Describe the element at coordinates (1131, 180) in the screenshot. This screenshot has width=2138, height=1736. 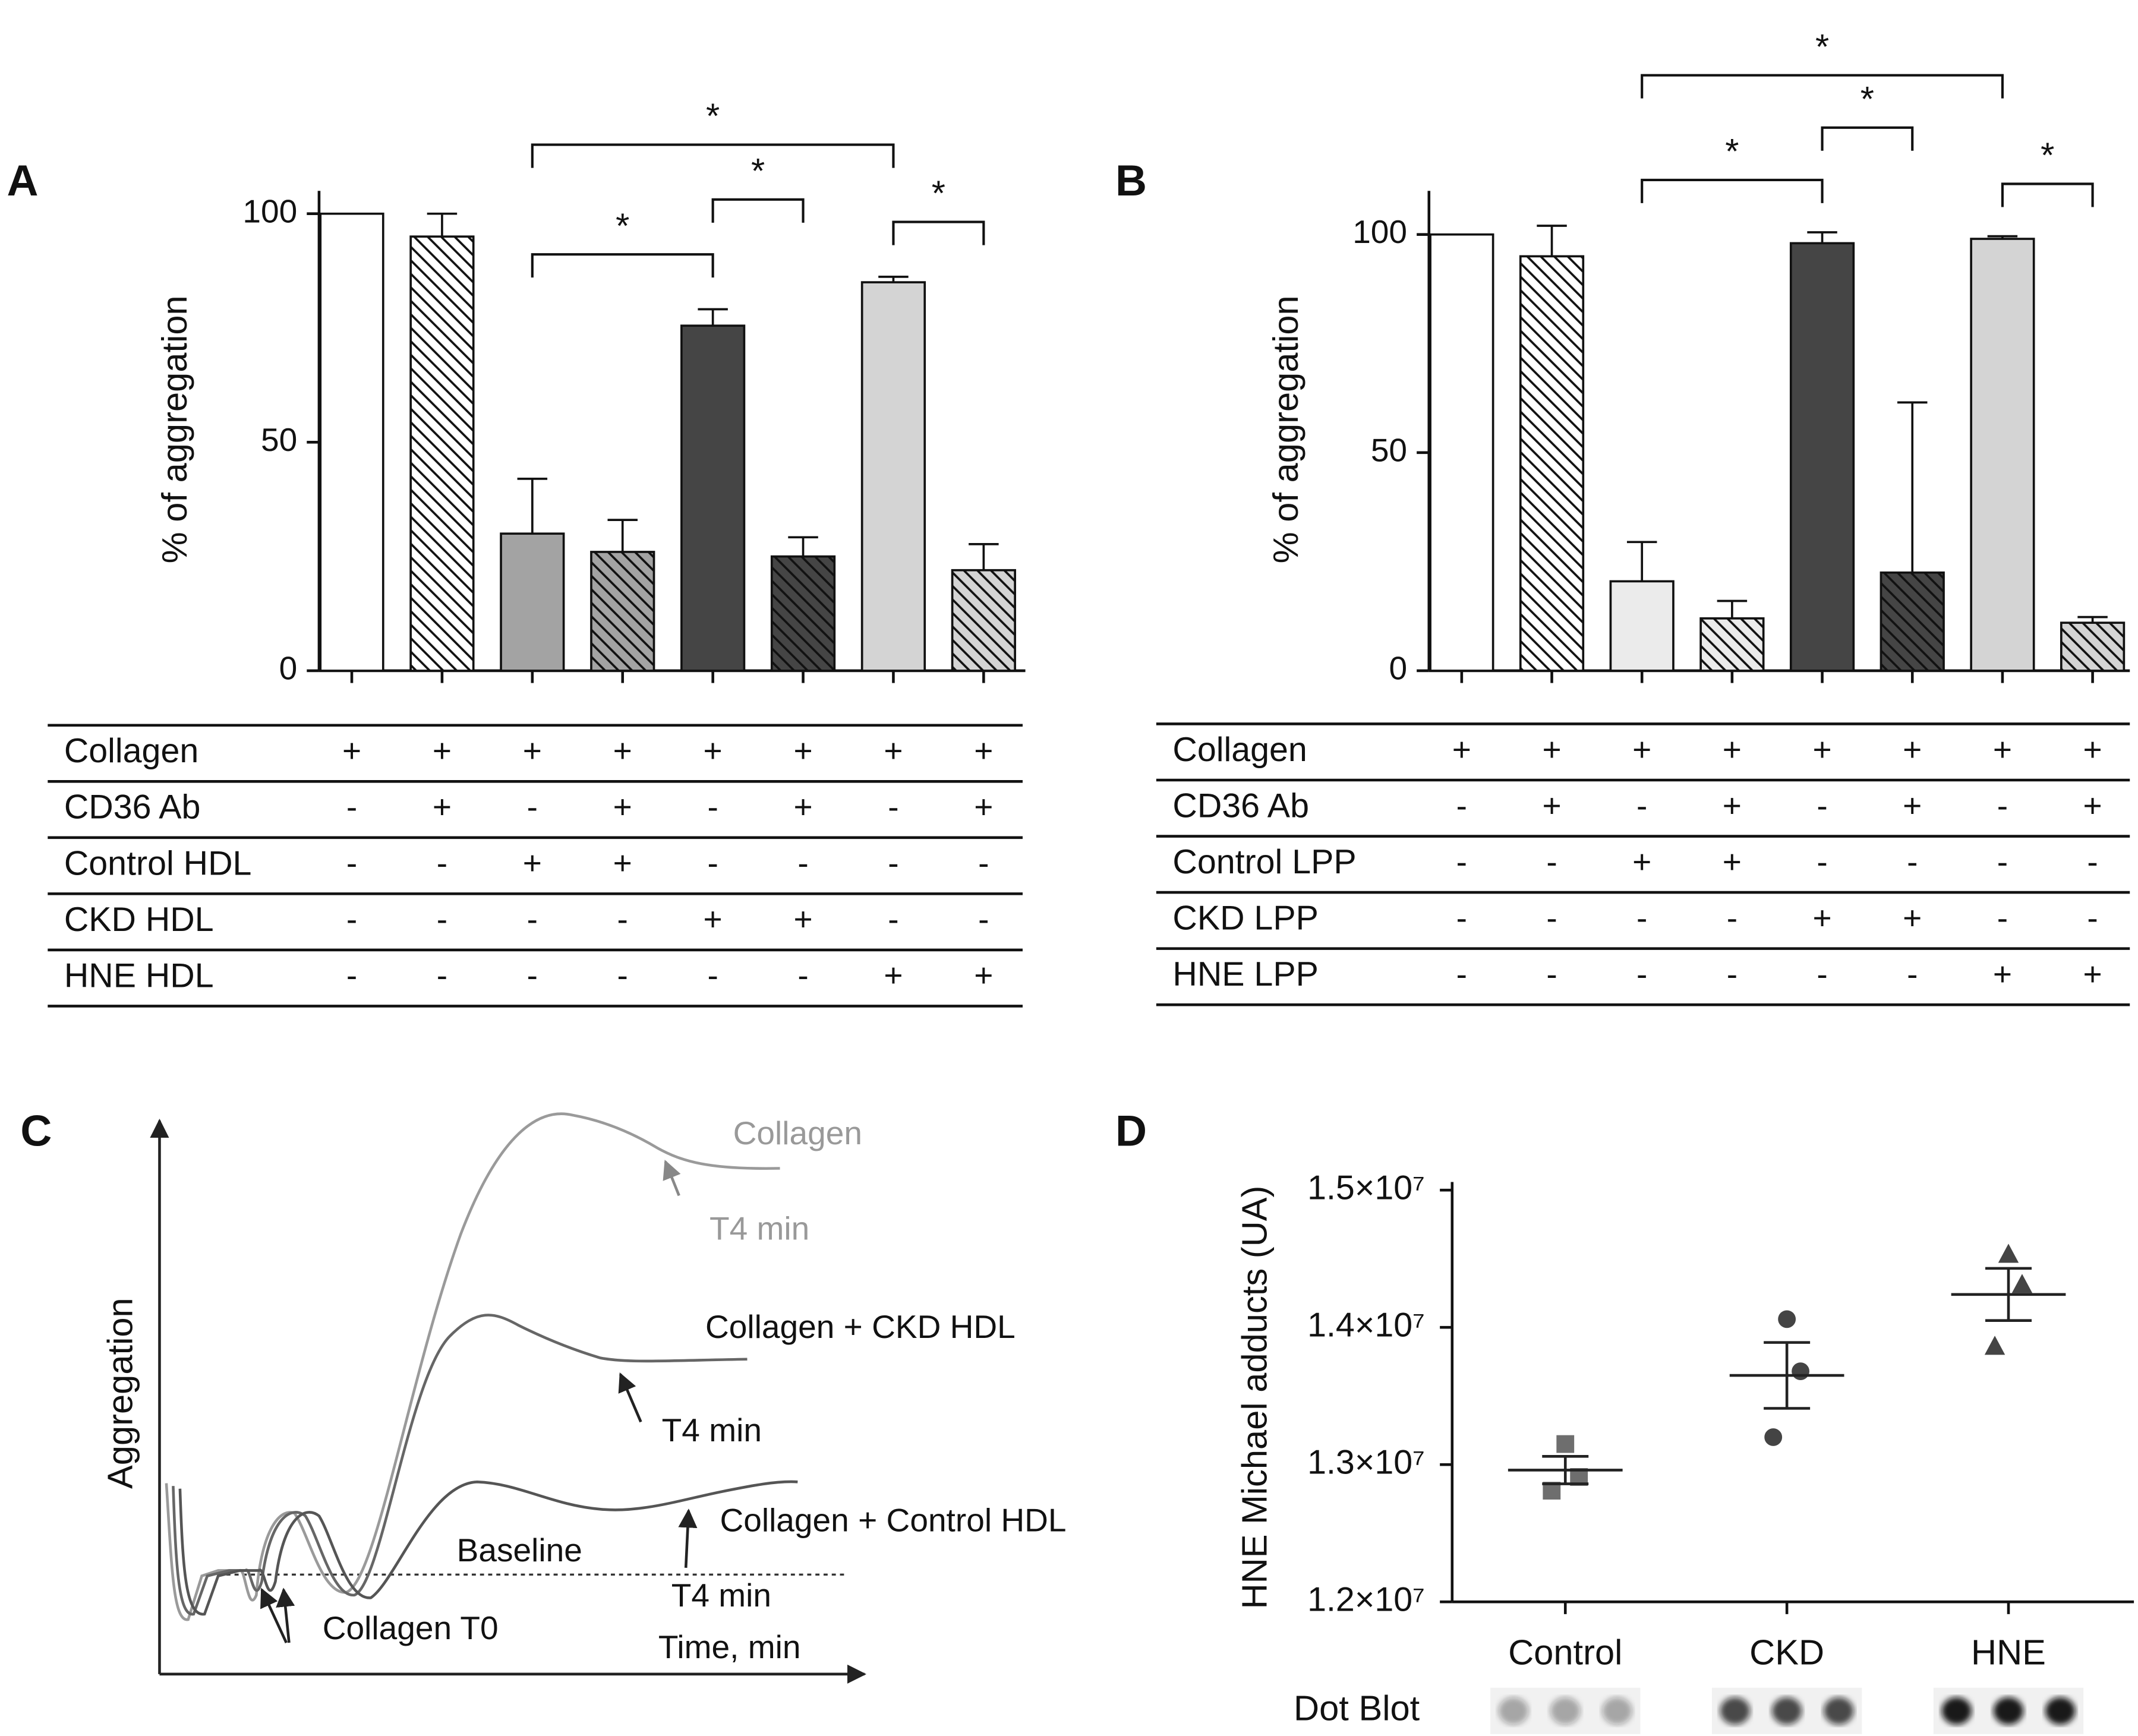
I see `panel-label: B` at that location.